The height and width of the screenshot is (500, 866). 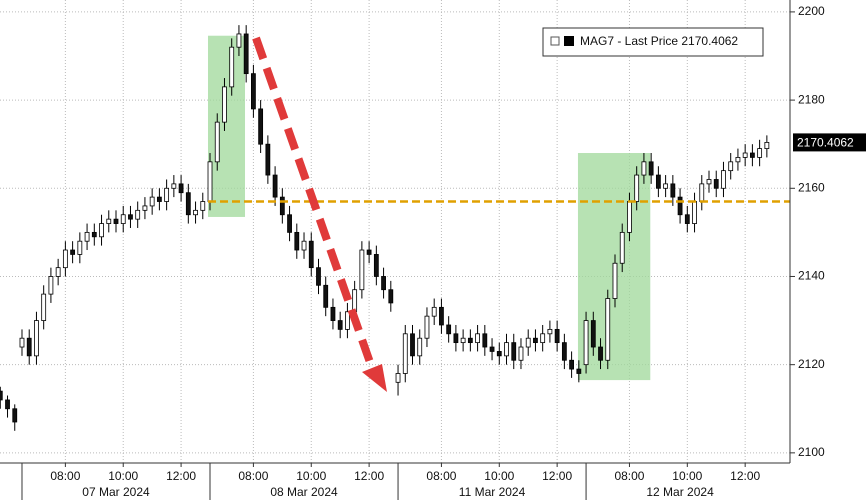 I want to click on day-label: 08 Mar 2024, so click(x=304, y=492).